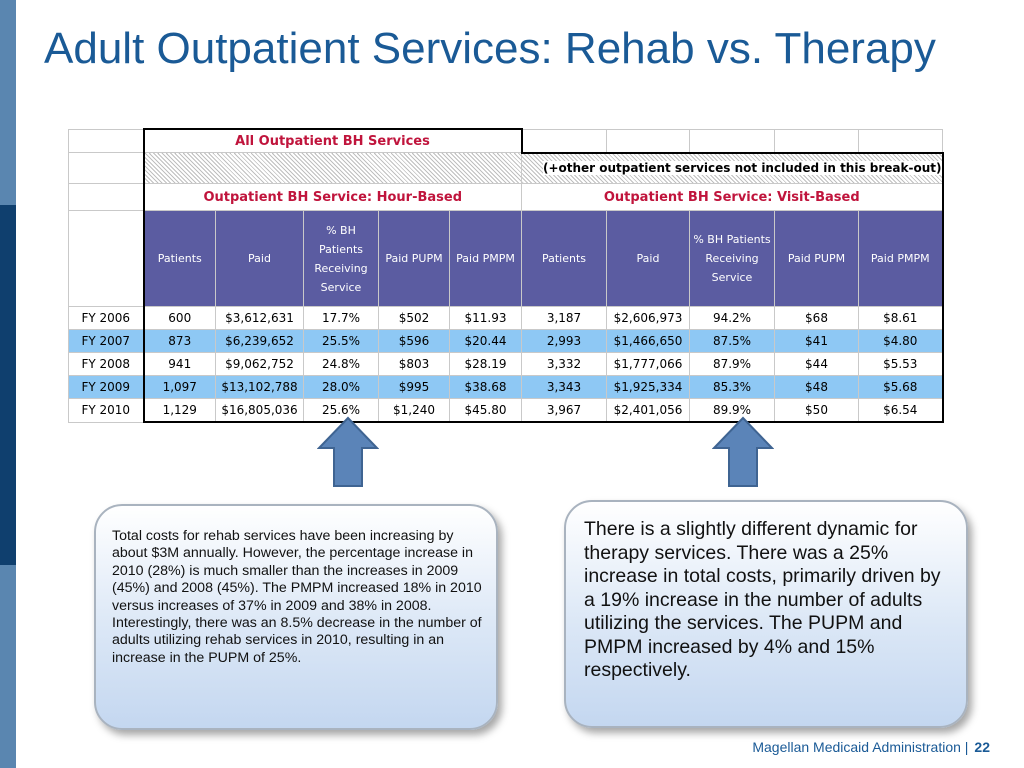 This screenshot has height=768, width=1024. I want to click on table-cell: 89.9%, so click(732, 410).